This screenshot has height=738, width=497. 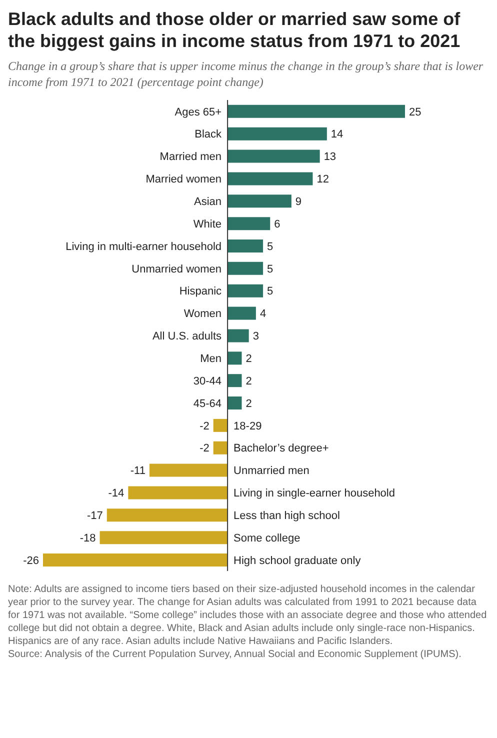 What do you see at coordinates (208, 134) in the screenshot?
I see `y-tick-label: Black` at bounding box center [208, 134].